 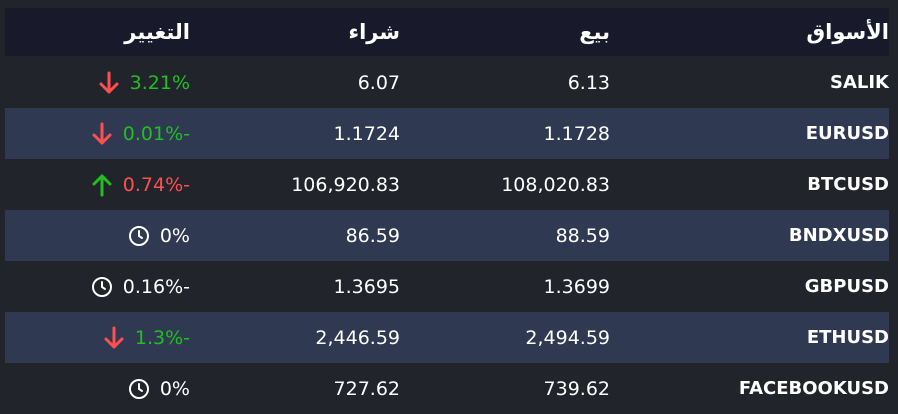 What do you see at coordinates (447, 184) in the screenshot?
I see `table-row: BTCUSD 108,020.83 106,920.83 0.74%-` at bounding box center [447, 184].